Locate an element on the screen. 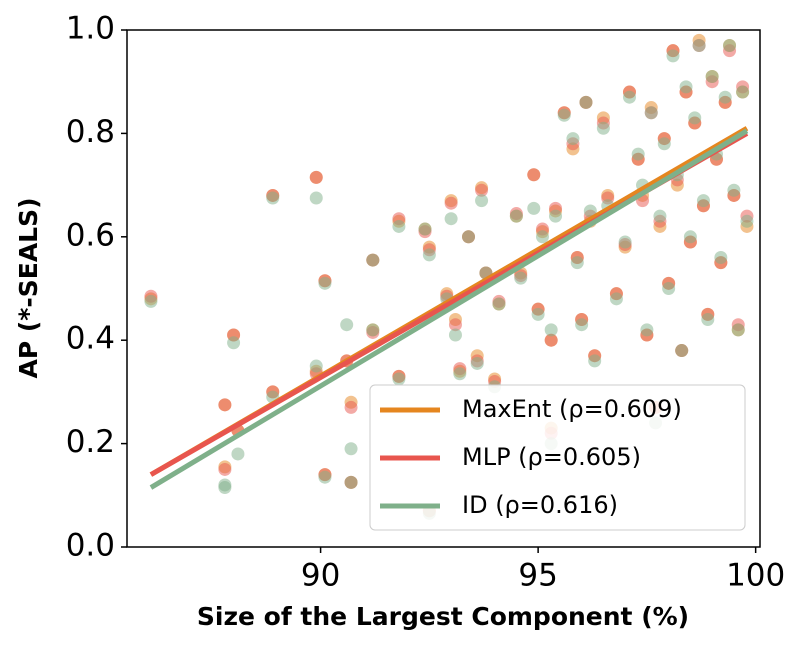 Image resolution: width=789 pixels, height=649 pixels. y-tick-label: 1.0 is located at coordinates (90, 29).